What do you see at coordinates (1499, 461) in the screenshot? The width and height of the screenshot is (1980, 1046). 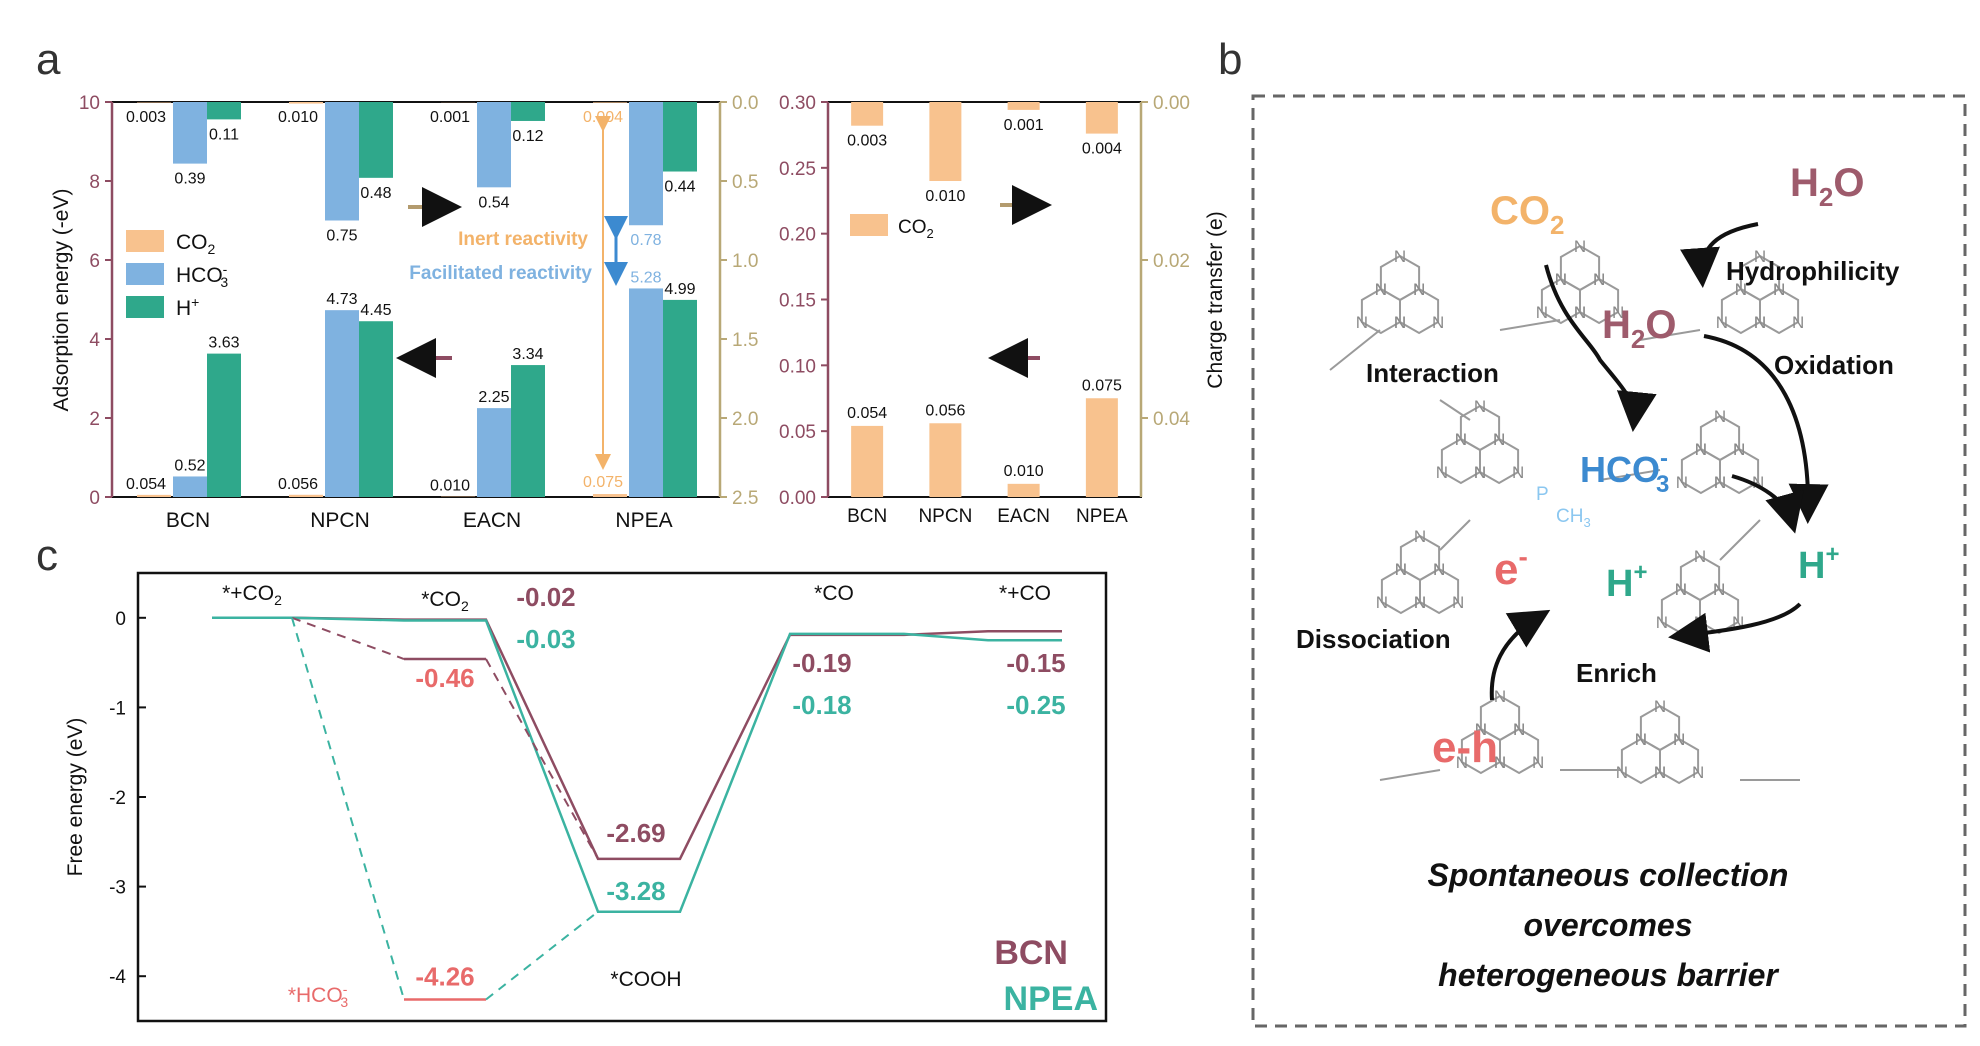 I see `triazine-ring` at bounding box center [1499, 461].